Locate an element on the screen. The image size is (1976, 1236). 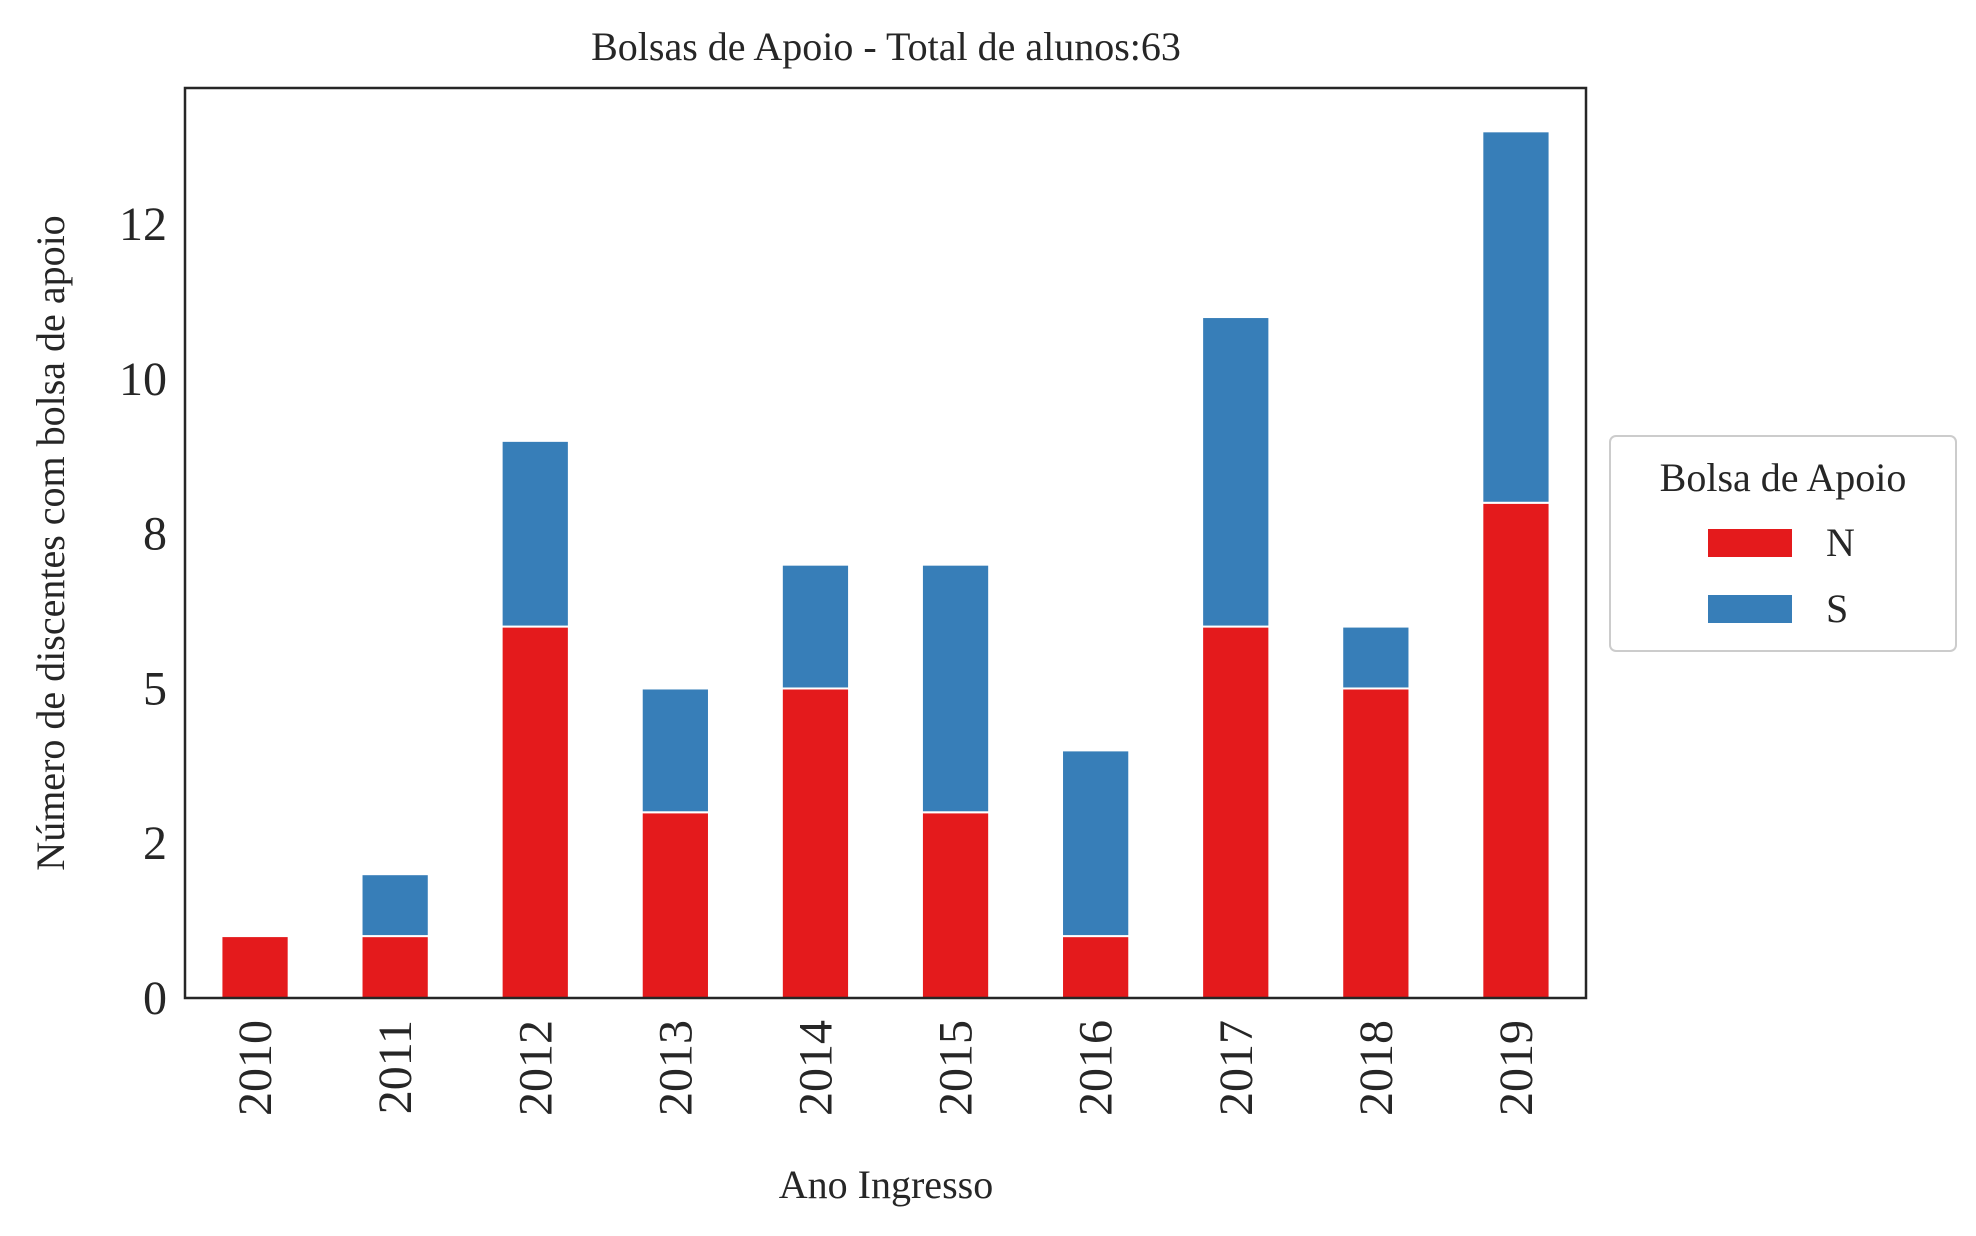
bar-s-2019 is located at coordinates (1516, 317).